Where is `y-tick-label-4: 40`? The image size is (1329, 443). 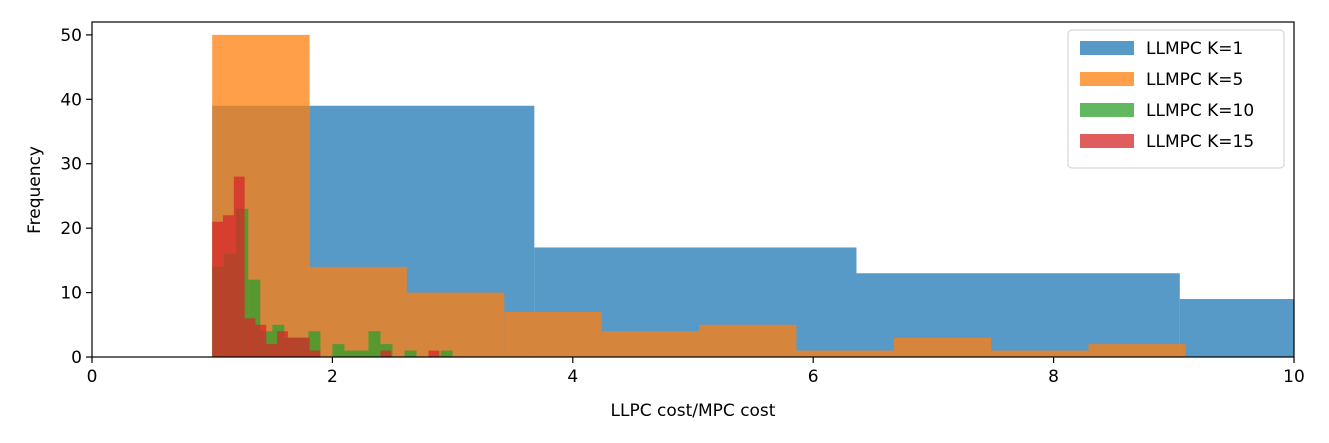
y-tick-label-4: 40 is located at coordinates (71, 100).